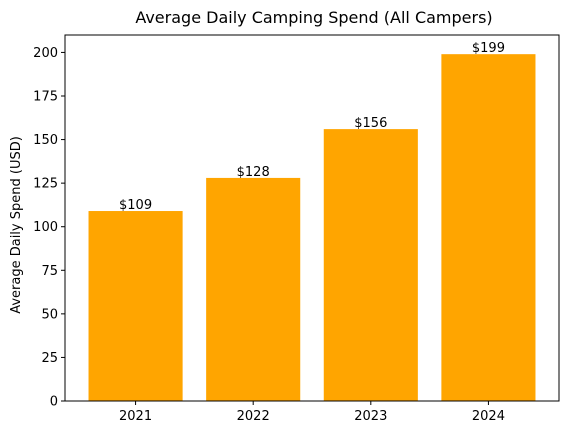 The width and height of the screenshot is (571, 435). Describe the element at coordinates (16, 225) in the screenshot. I see `y-axis-title: Average Daily Spend (USD)` at that location.